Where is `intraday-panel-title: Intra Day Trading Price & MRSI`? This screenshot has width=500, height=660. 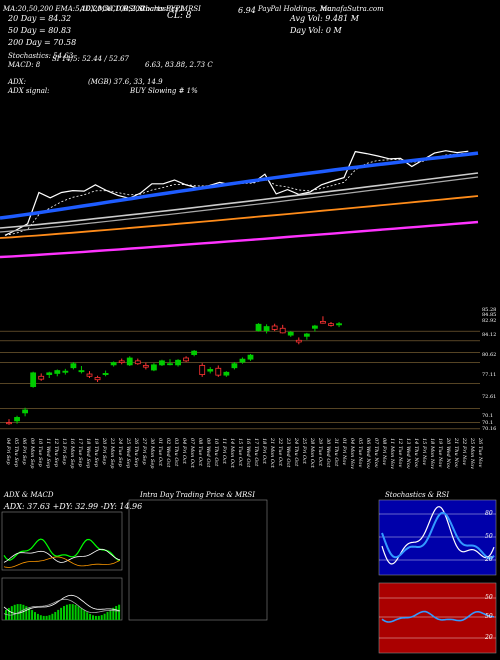
intraday-panel-title: Intra Day Trading Price & MRSI is located at coordinates (197, 495).